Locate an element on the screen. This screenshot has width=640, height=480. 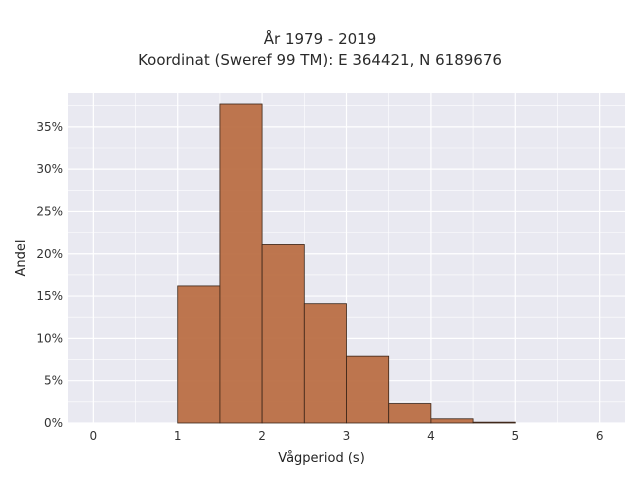
x-tick-label: 6 is located at coordinates (600, 436).